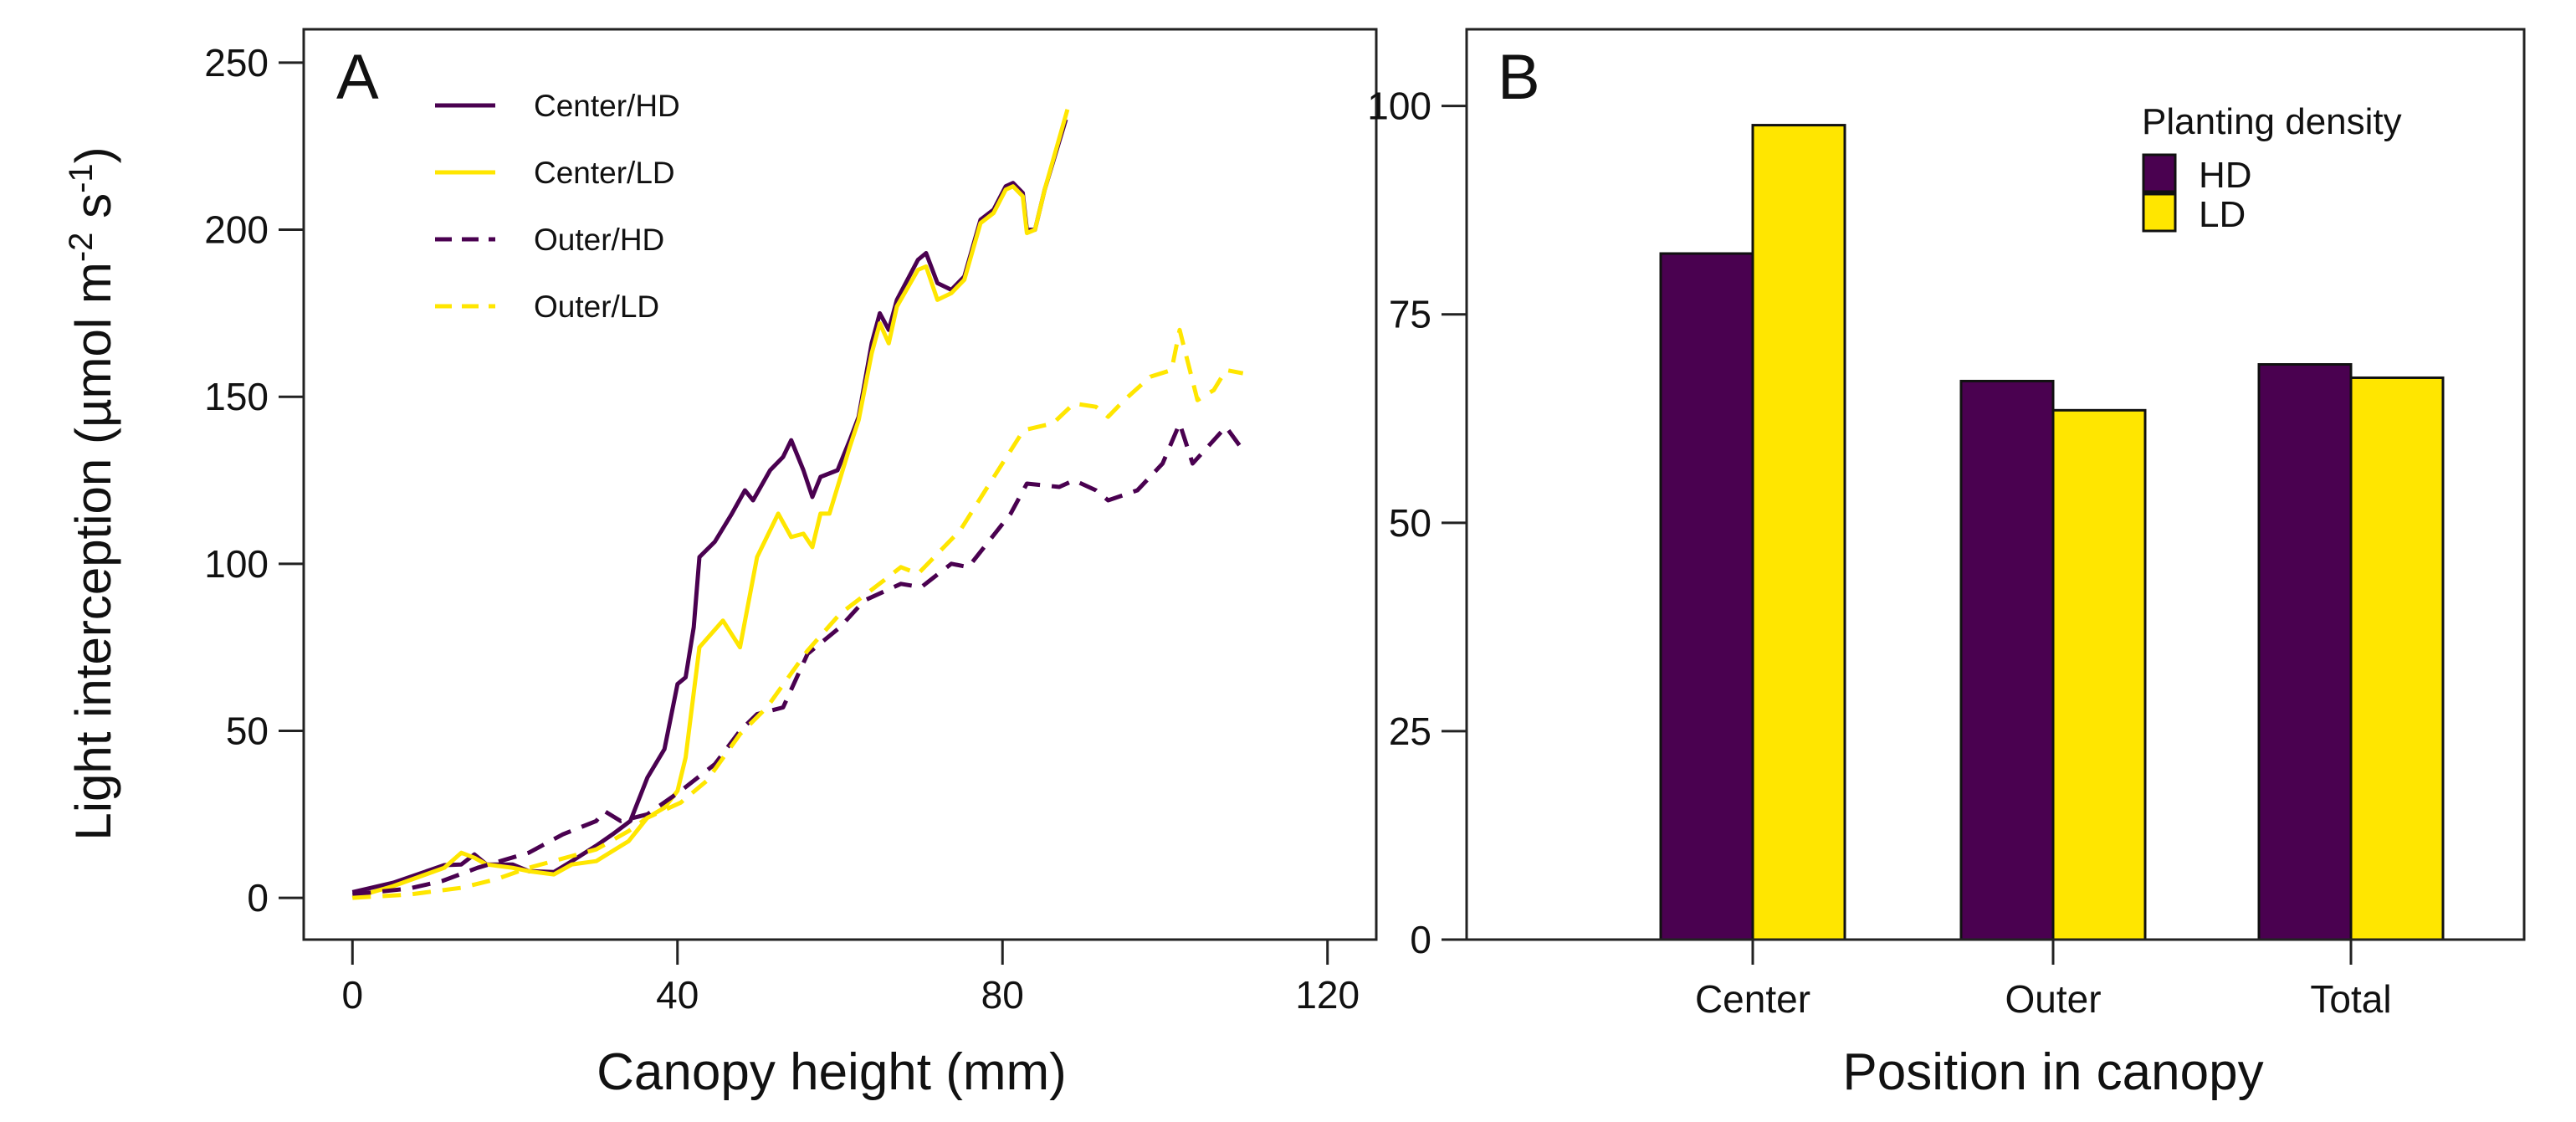 This screenshot has height=1122, width=2576. What do you see at coordinates (604, 173) in the screenshot?
I see `legend-label: Center/LD` at bounding box center [604, 173].